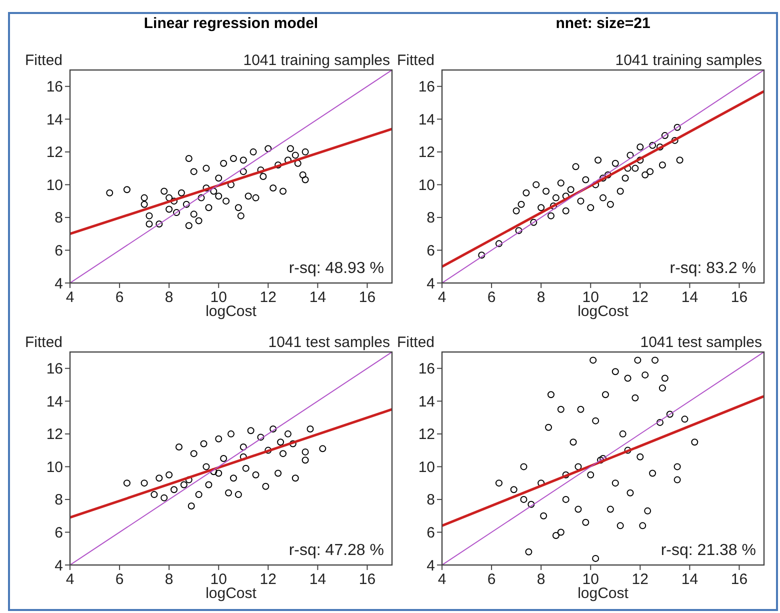 This screenshot has height=613, width=780. What do you see at coordinates (336, 550) in the screenshot?
I see `annotation: r-sq: 47.28 %` at bounding box center [336, 550].